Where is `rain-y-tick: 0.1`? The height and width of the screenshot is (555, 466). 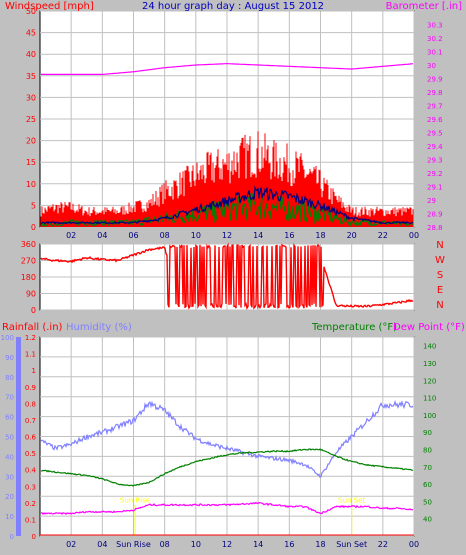
rain-y-tick: 0.1 is located at coordinates (30, 520).